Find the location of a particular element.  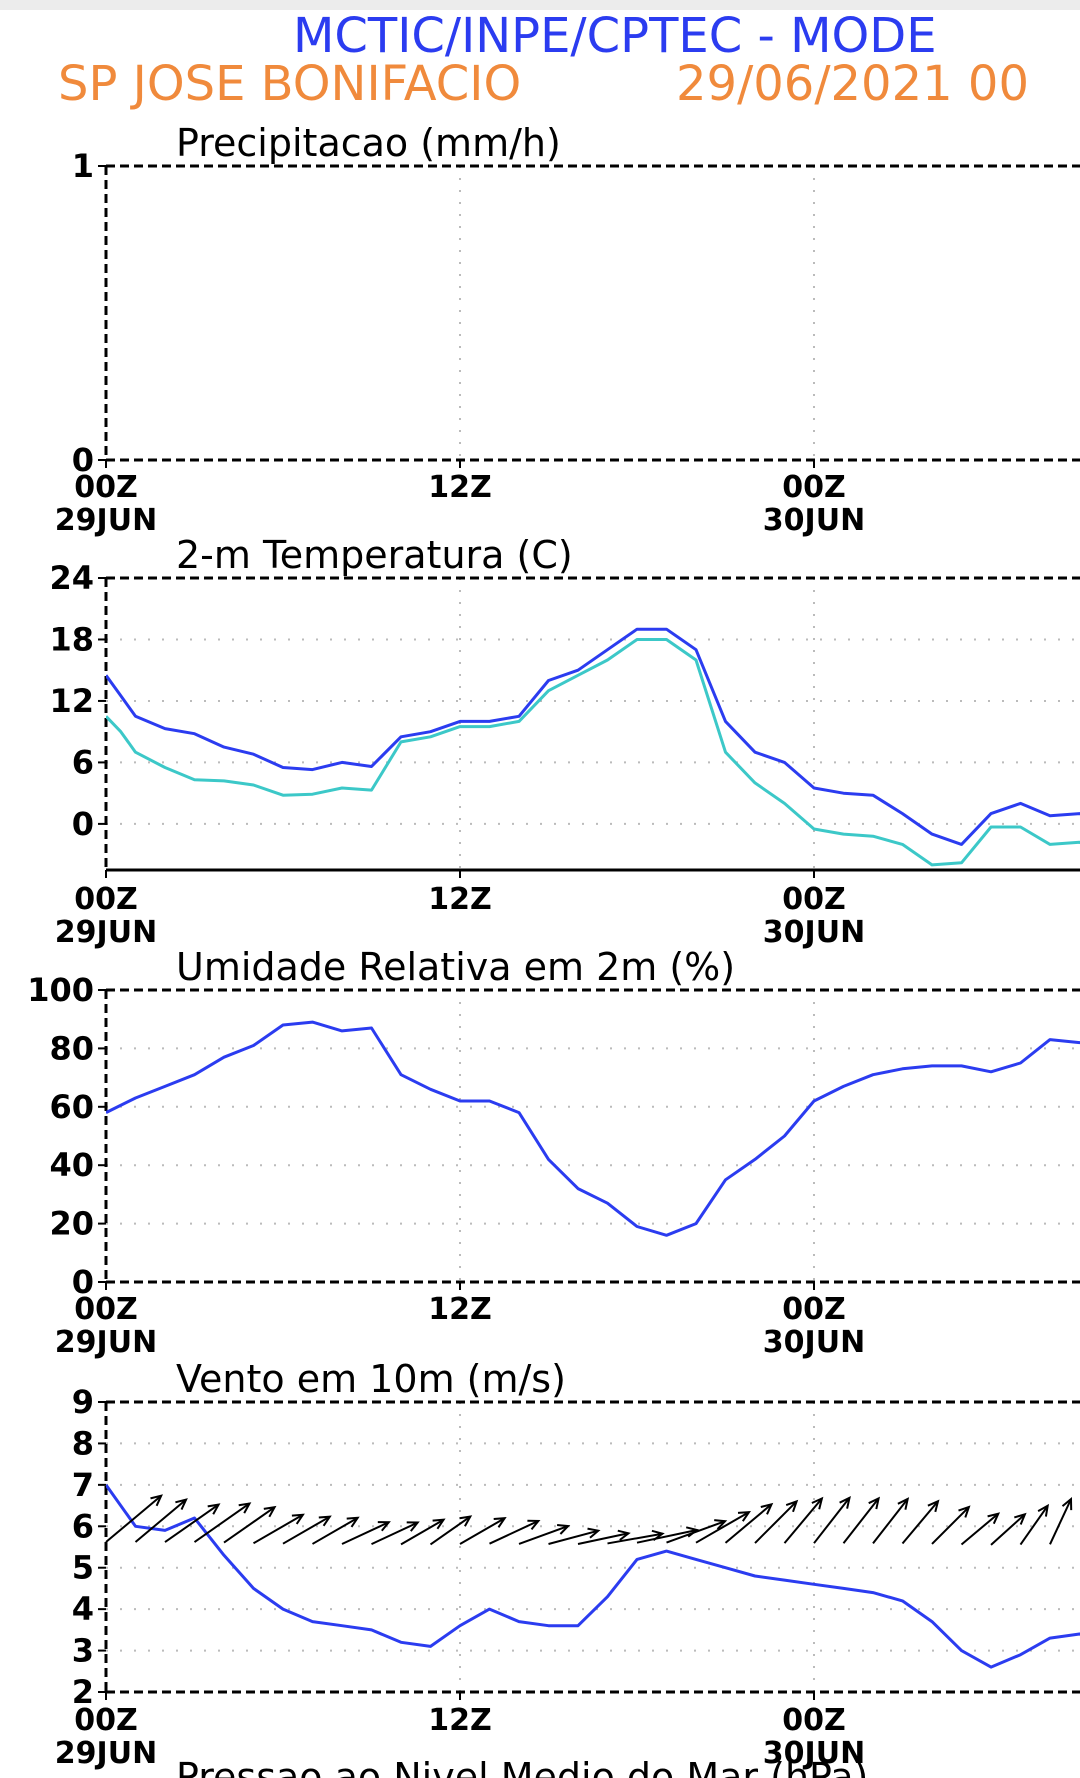

wind-xtick-date: 30JUN is located at coordinates (814, 1753).